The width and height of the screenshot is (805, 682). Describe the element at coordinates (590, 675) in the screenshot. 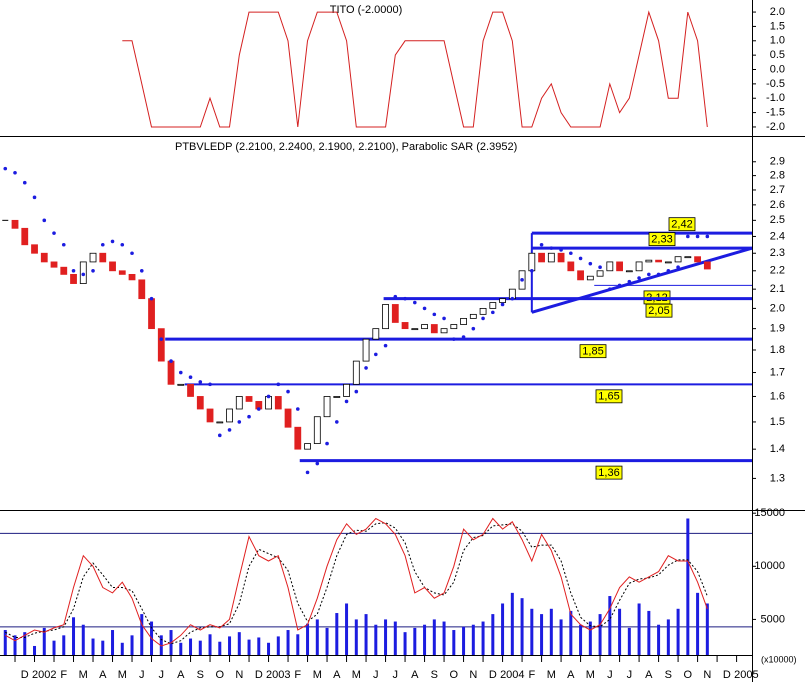

I see `x-tick-label: M` at that location.